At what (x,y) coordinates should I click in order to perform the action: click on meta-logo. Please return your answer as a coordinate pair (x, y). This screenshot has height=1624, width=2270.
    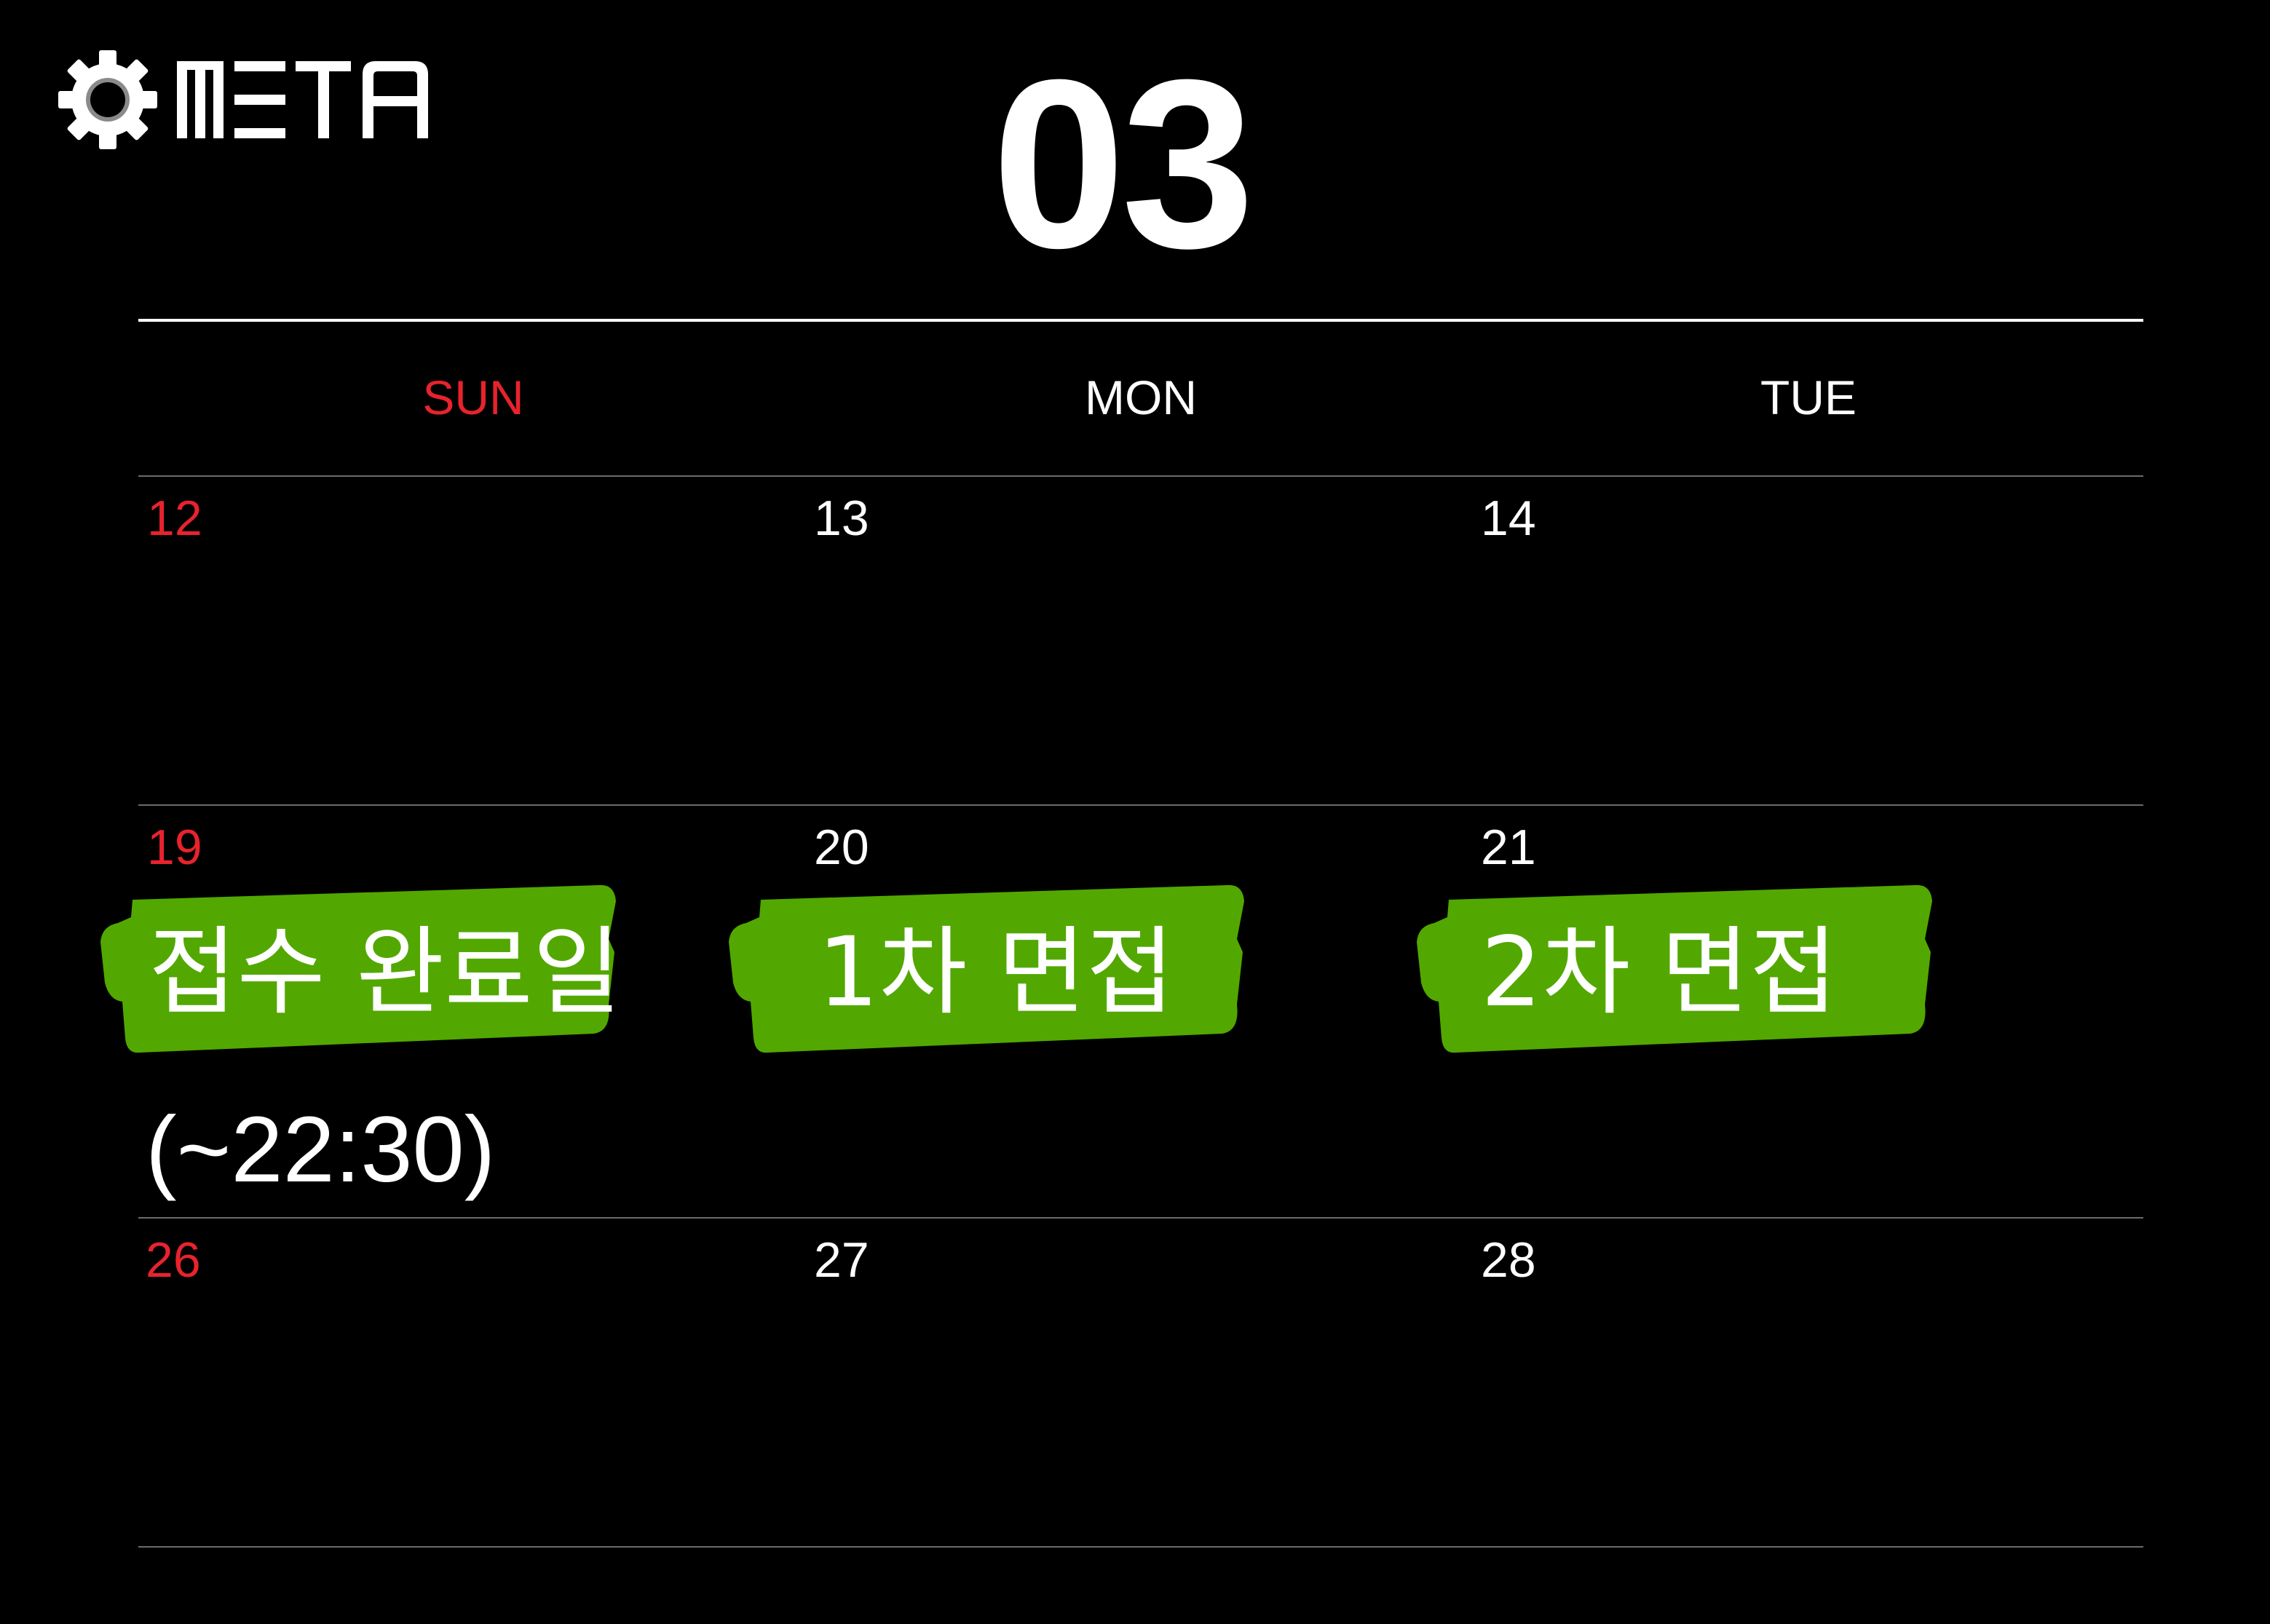
    Looking at the image, I should click on (253, 99).